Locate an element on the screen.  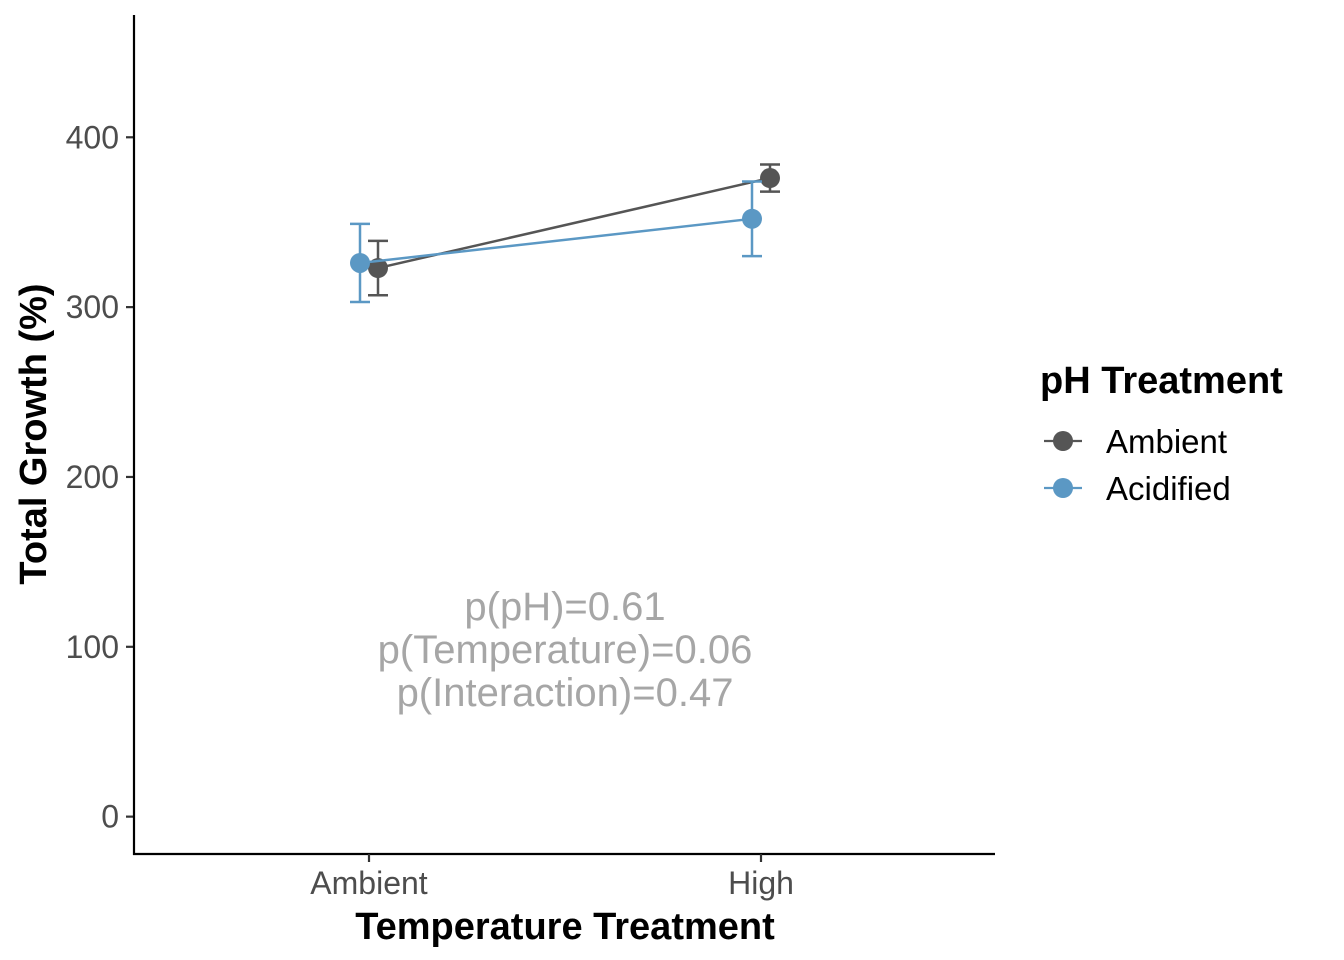
y-tick-label: 100 is located at coordinates (92, 647).